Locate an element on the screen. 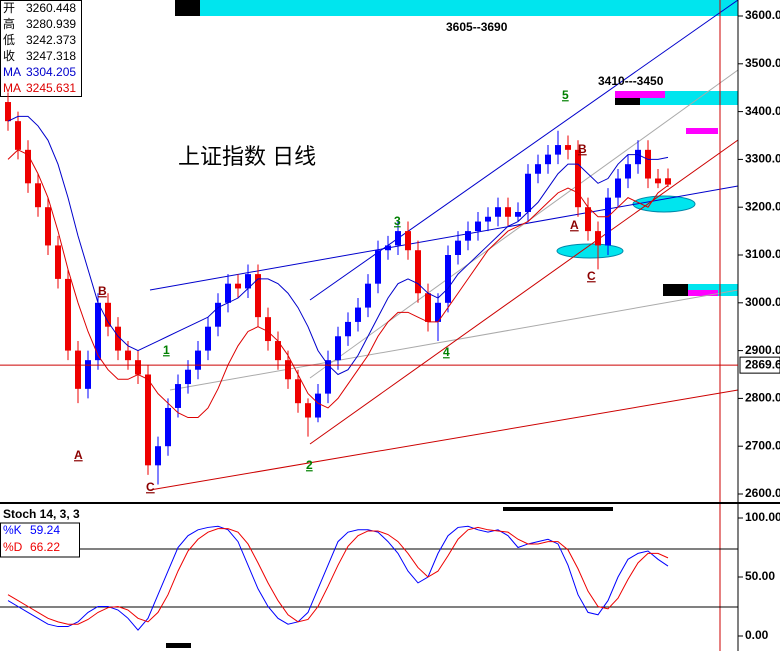 The height and width of the screenshot is (651, 780). info-label: 低 is located at coordinates (9, 40).